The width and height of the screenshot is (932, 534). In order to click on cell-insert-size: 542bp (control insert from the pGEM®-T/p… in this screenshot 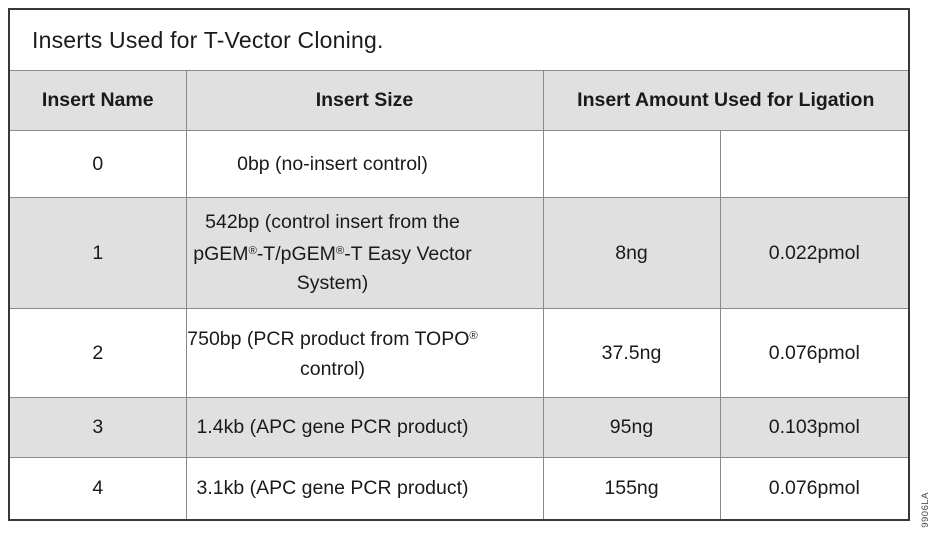, I will do `click(364, 253)`.